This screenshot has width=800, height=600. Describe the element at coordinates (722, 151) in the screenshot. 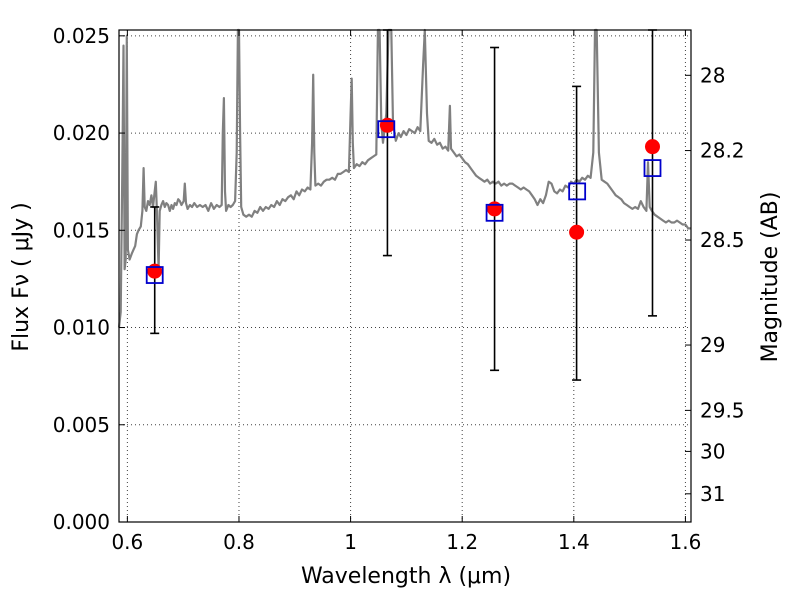

I see `y2-tick-label-1: 28.2` at that location.